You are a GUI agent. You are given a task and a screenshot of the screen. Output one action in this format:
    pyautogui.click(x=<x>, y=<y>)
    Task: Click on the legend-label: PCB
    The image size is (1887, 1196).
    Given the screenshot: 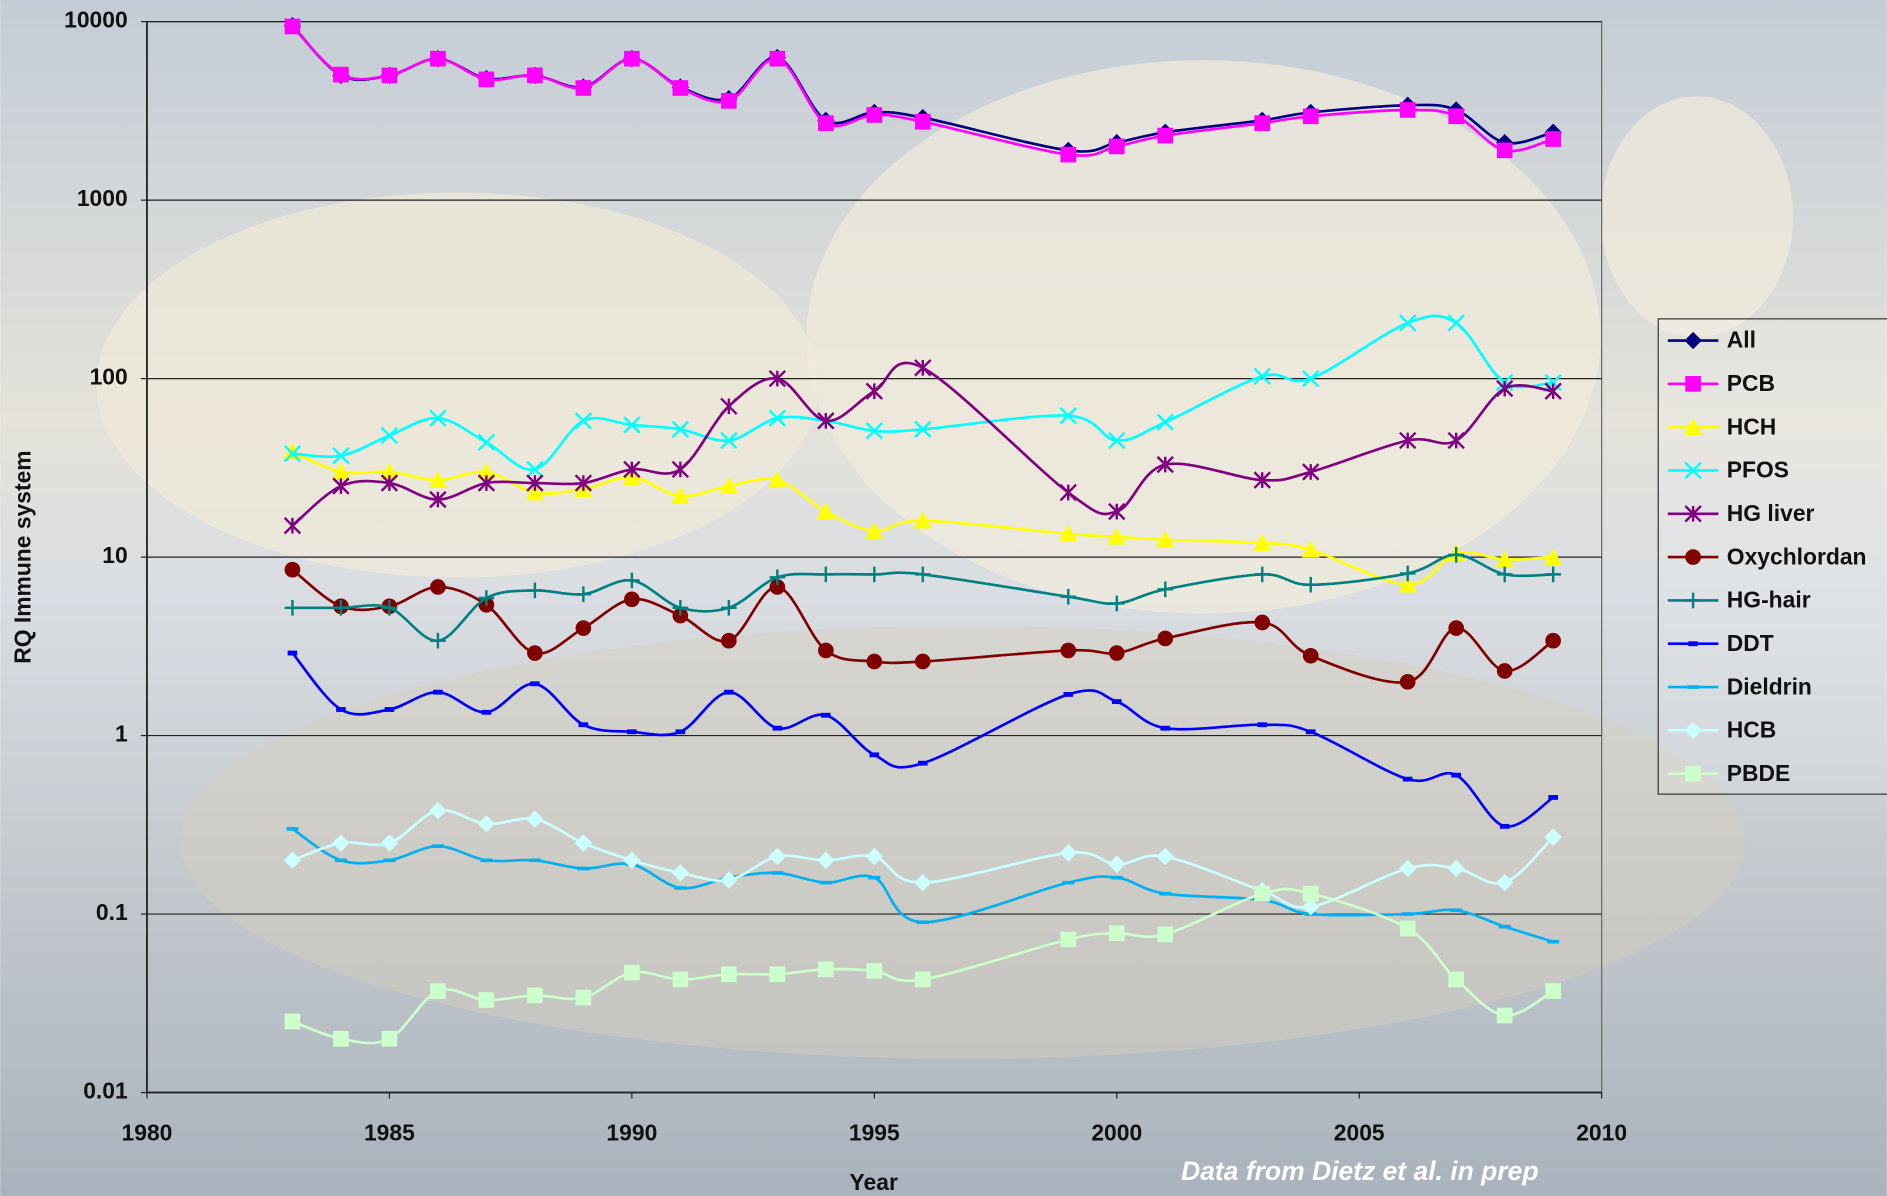 What is the action you would take?
    pyautogui.click(x=1751, y=383)
    